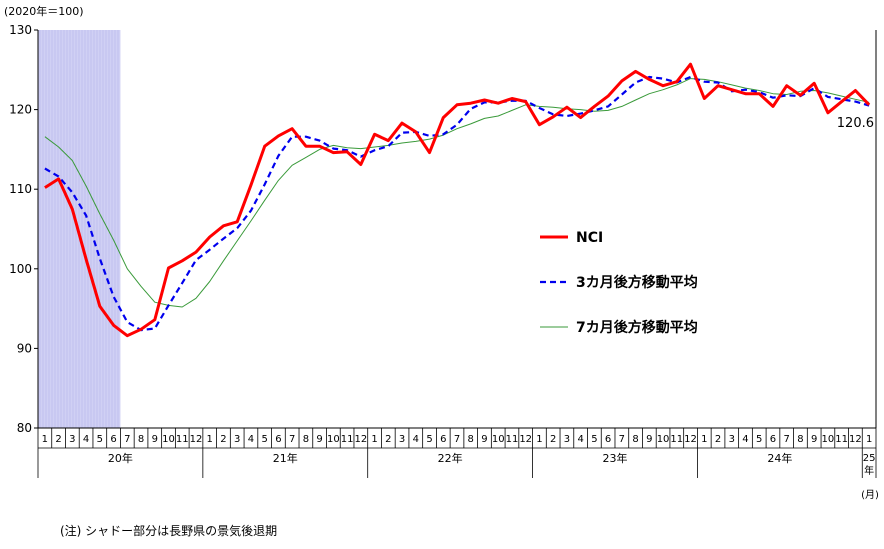 This screenshot has height=549, width=884. I want to click on legend-label: 3カ月後方移動平均, so click(637, 282).